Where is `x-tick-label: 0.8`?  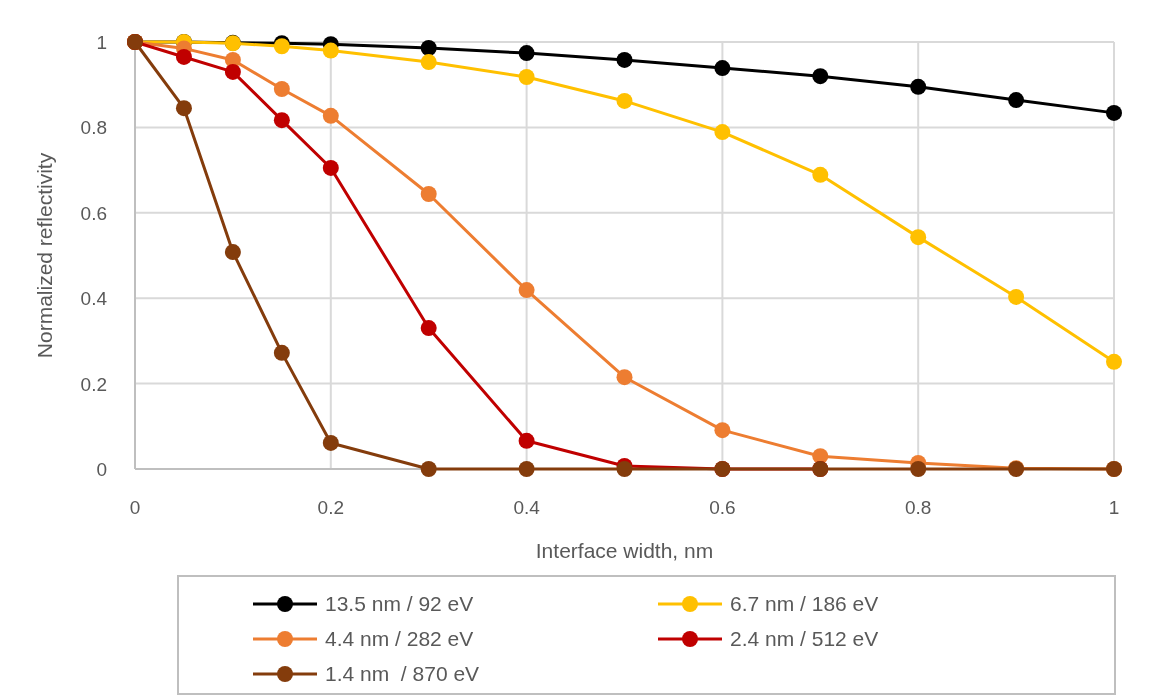 x-tick-label: 0.8 is located at coordinates (918, 507).